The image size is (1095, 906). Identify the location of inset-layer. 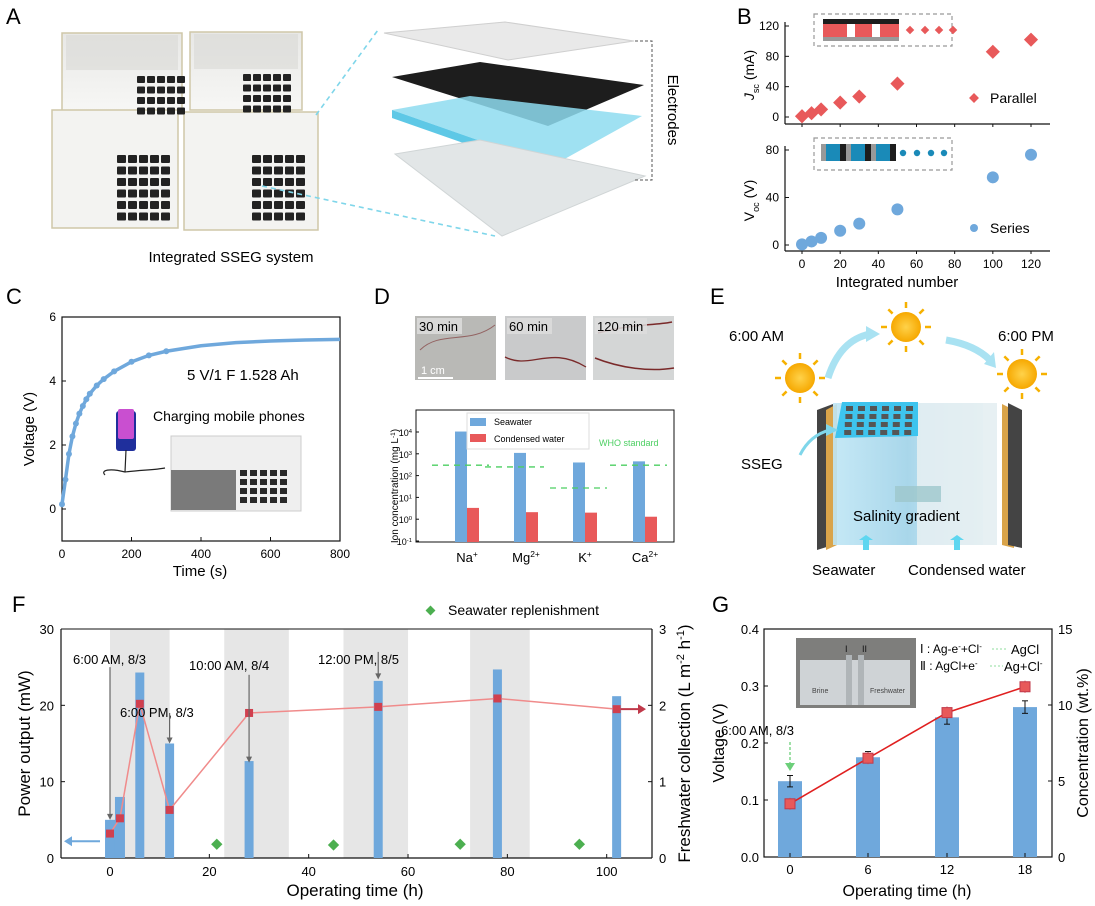
(833, 152).